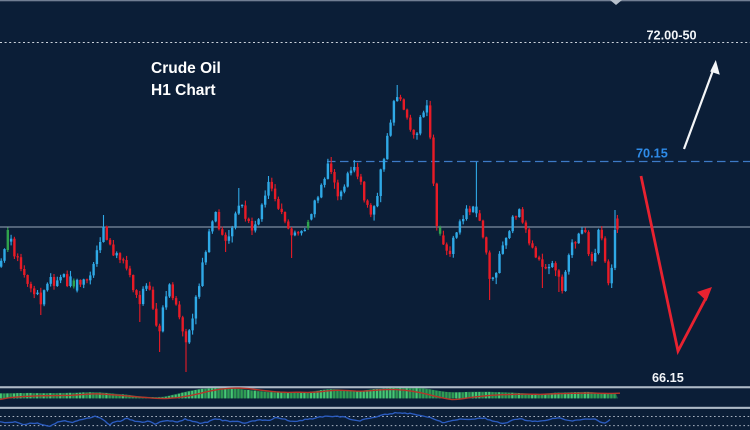 This screenshot has height=430, width=750. What do you see at coordinates (186, 68) in the screenshot?
I see `svg-text: Crude Oil` at bounding box center [186, 68].